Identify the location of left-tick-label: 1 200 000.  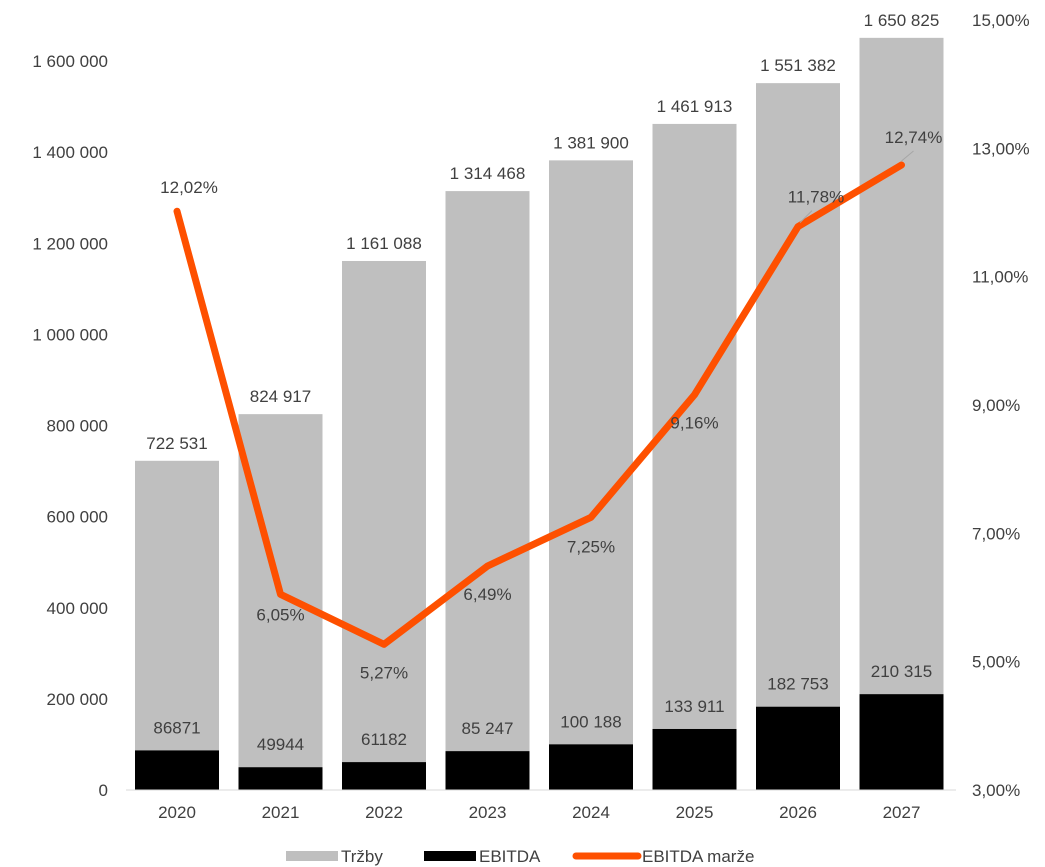
(70, 243).